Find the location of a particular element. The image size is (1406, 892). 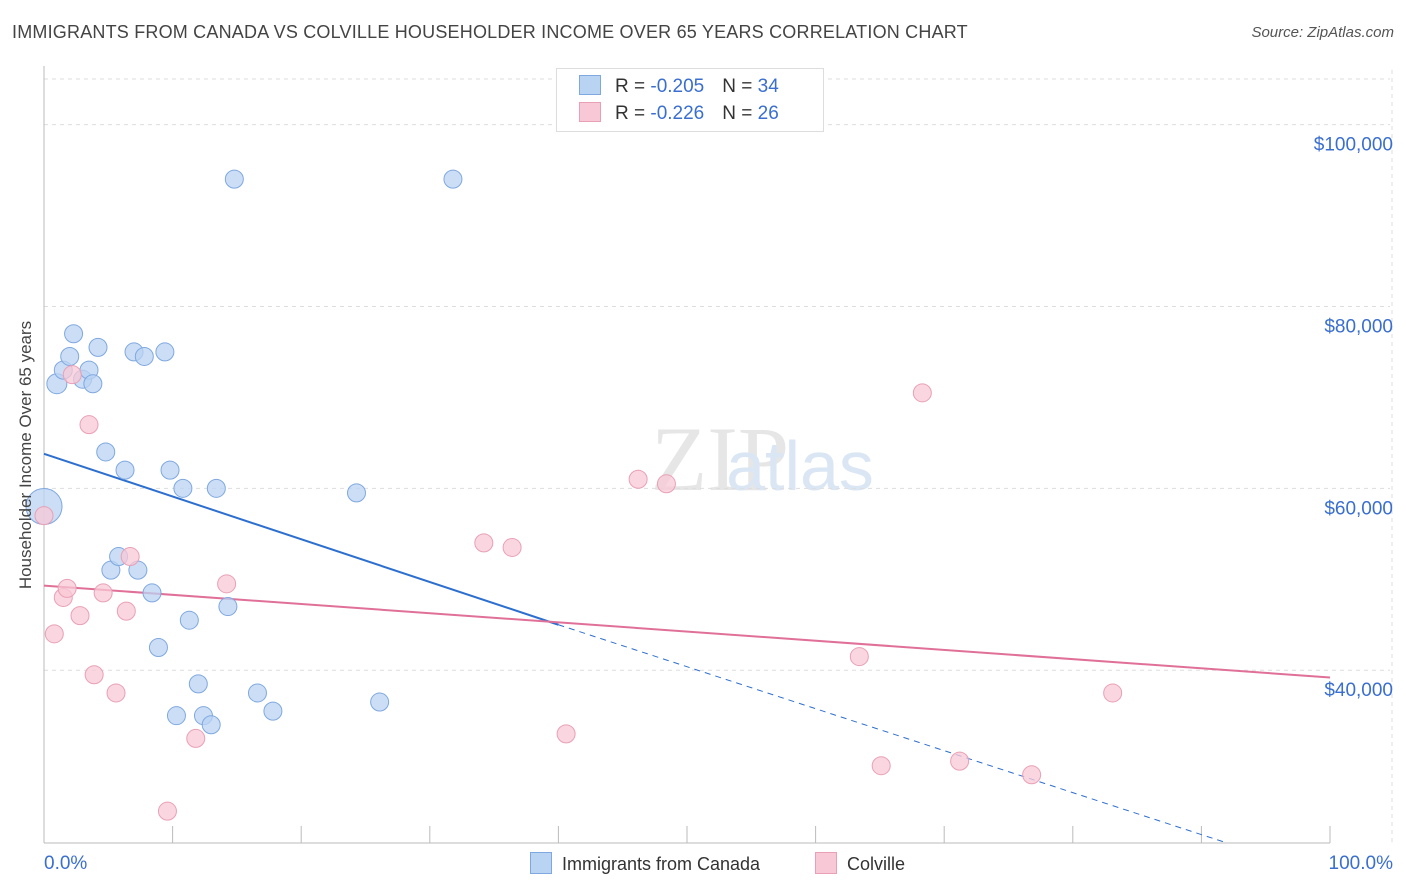

legend-n-value: 26 is located at coordinates (768, 113).